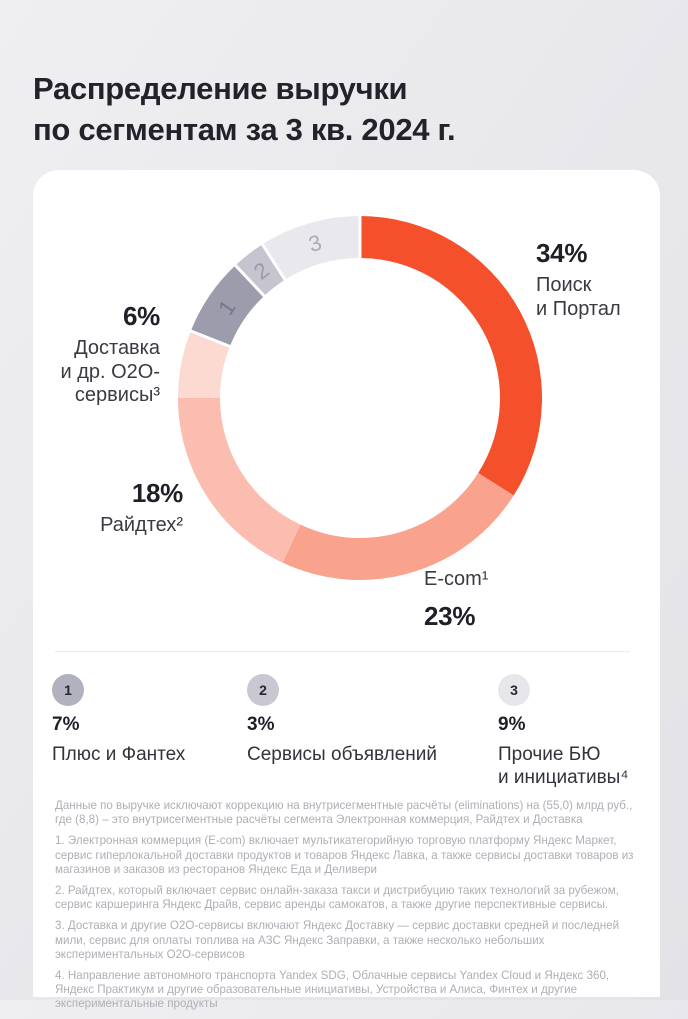 This screenshot has height=1019, width=688. Describe the element at coordinates (578, 297) in the screenshot. I see `callout-search-portal-name: Поиск и Портал` at that location.